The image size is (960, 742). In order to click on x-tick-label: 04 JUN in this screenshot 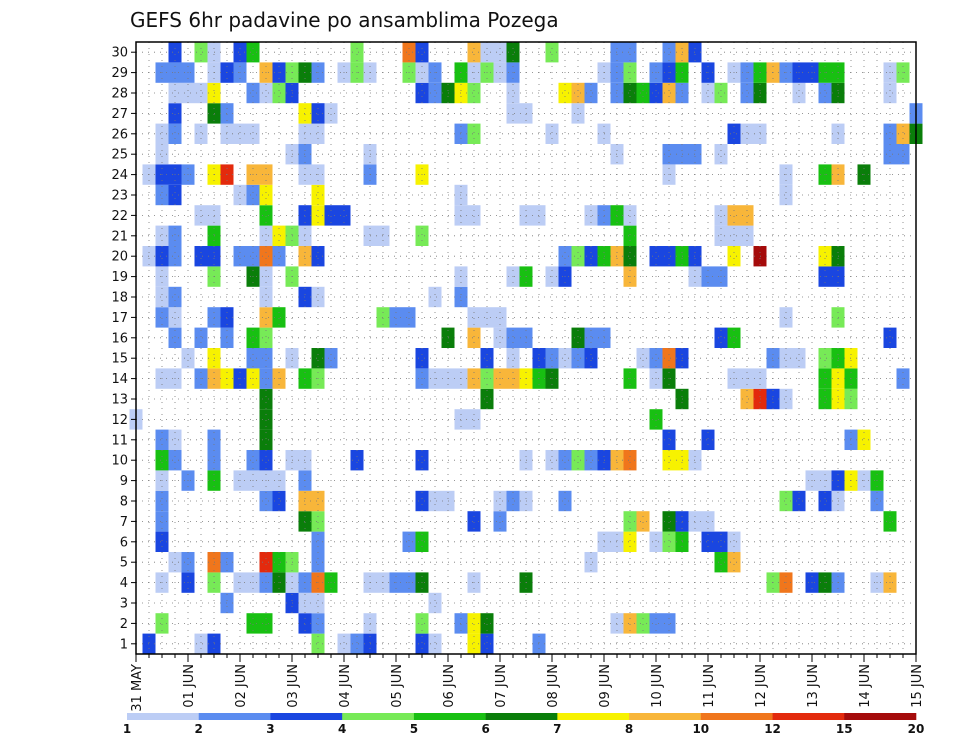, I will do `click(345, 686)`.